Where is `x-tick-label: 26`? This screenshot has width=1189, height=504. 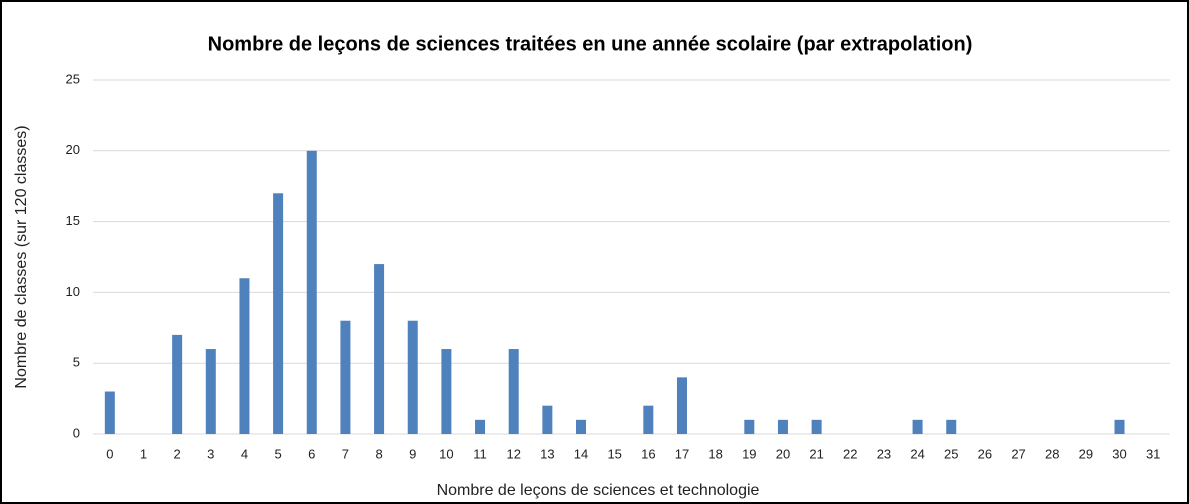
x-tick-label: 26 is located at coordinates (985, 453).